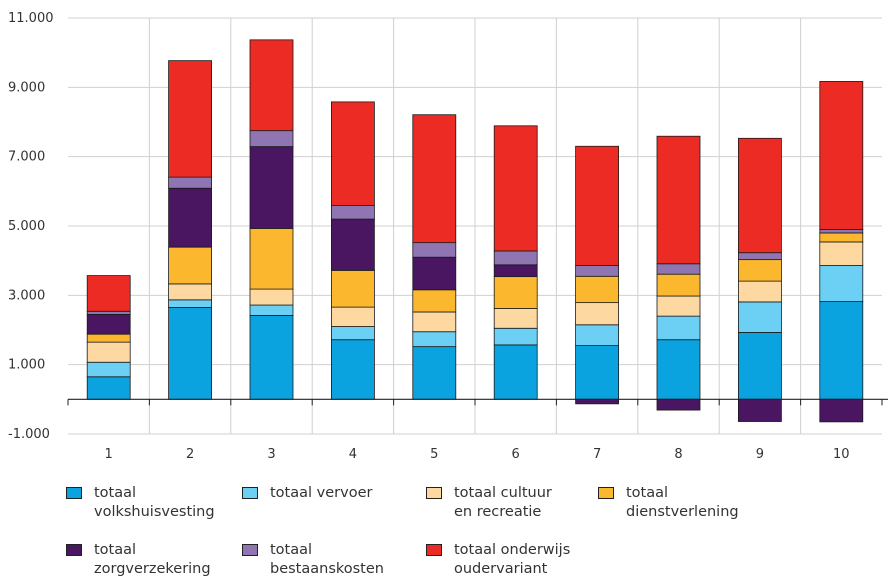 Image resolution: width=892 pixels, height=582 pixels. I want to click on legend-label: totaal dienstverlening, so click(682, 502).